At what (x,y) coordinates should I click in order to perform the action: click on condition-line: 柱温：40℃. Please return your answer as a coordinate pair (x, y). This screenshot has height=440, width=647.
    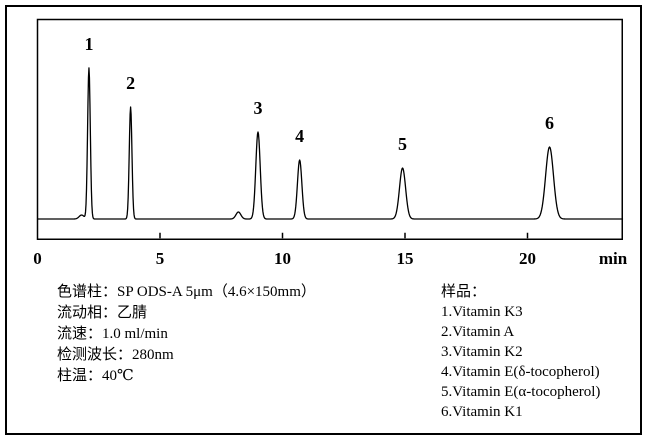
    Looking at the image, I should click on (95, 376).